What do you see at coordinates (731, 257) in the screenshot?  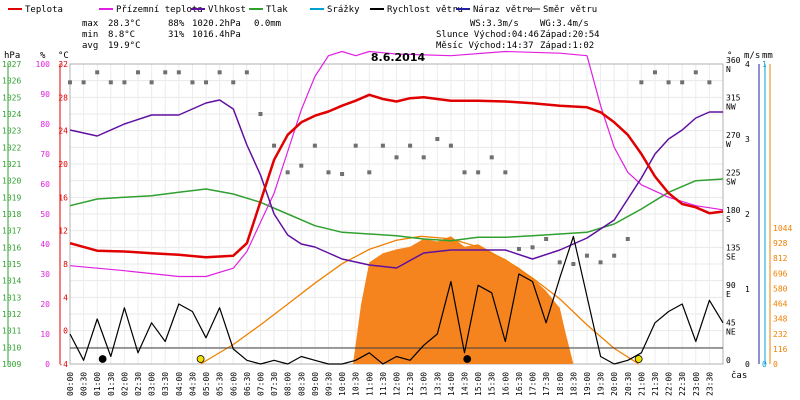 I see `deg-tick-dir: SE` at bounding box center [731, 257].